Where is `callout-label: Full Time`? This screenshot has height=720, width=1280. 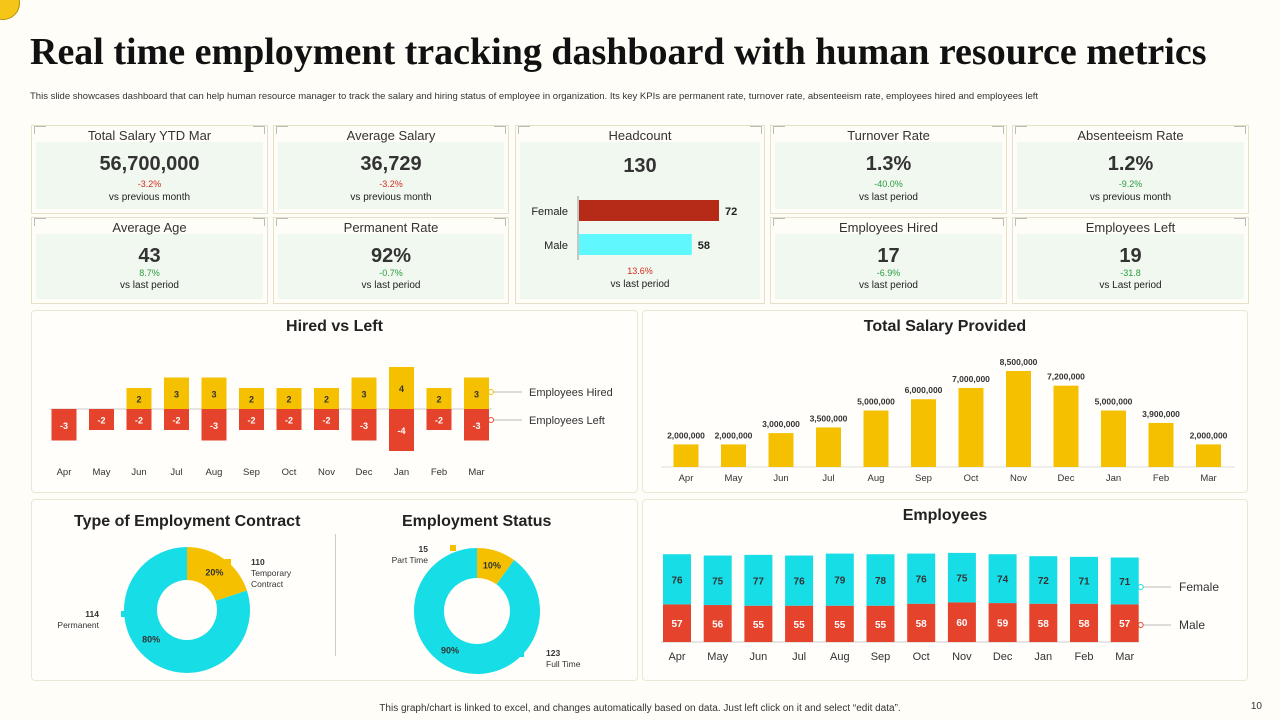
callout-label: Full Time is located at coordinates (563, 664).